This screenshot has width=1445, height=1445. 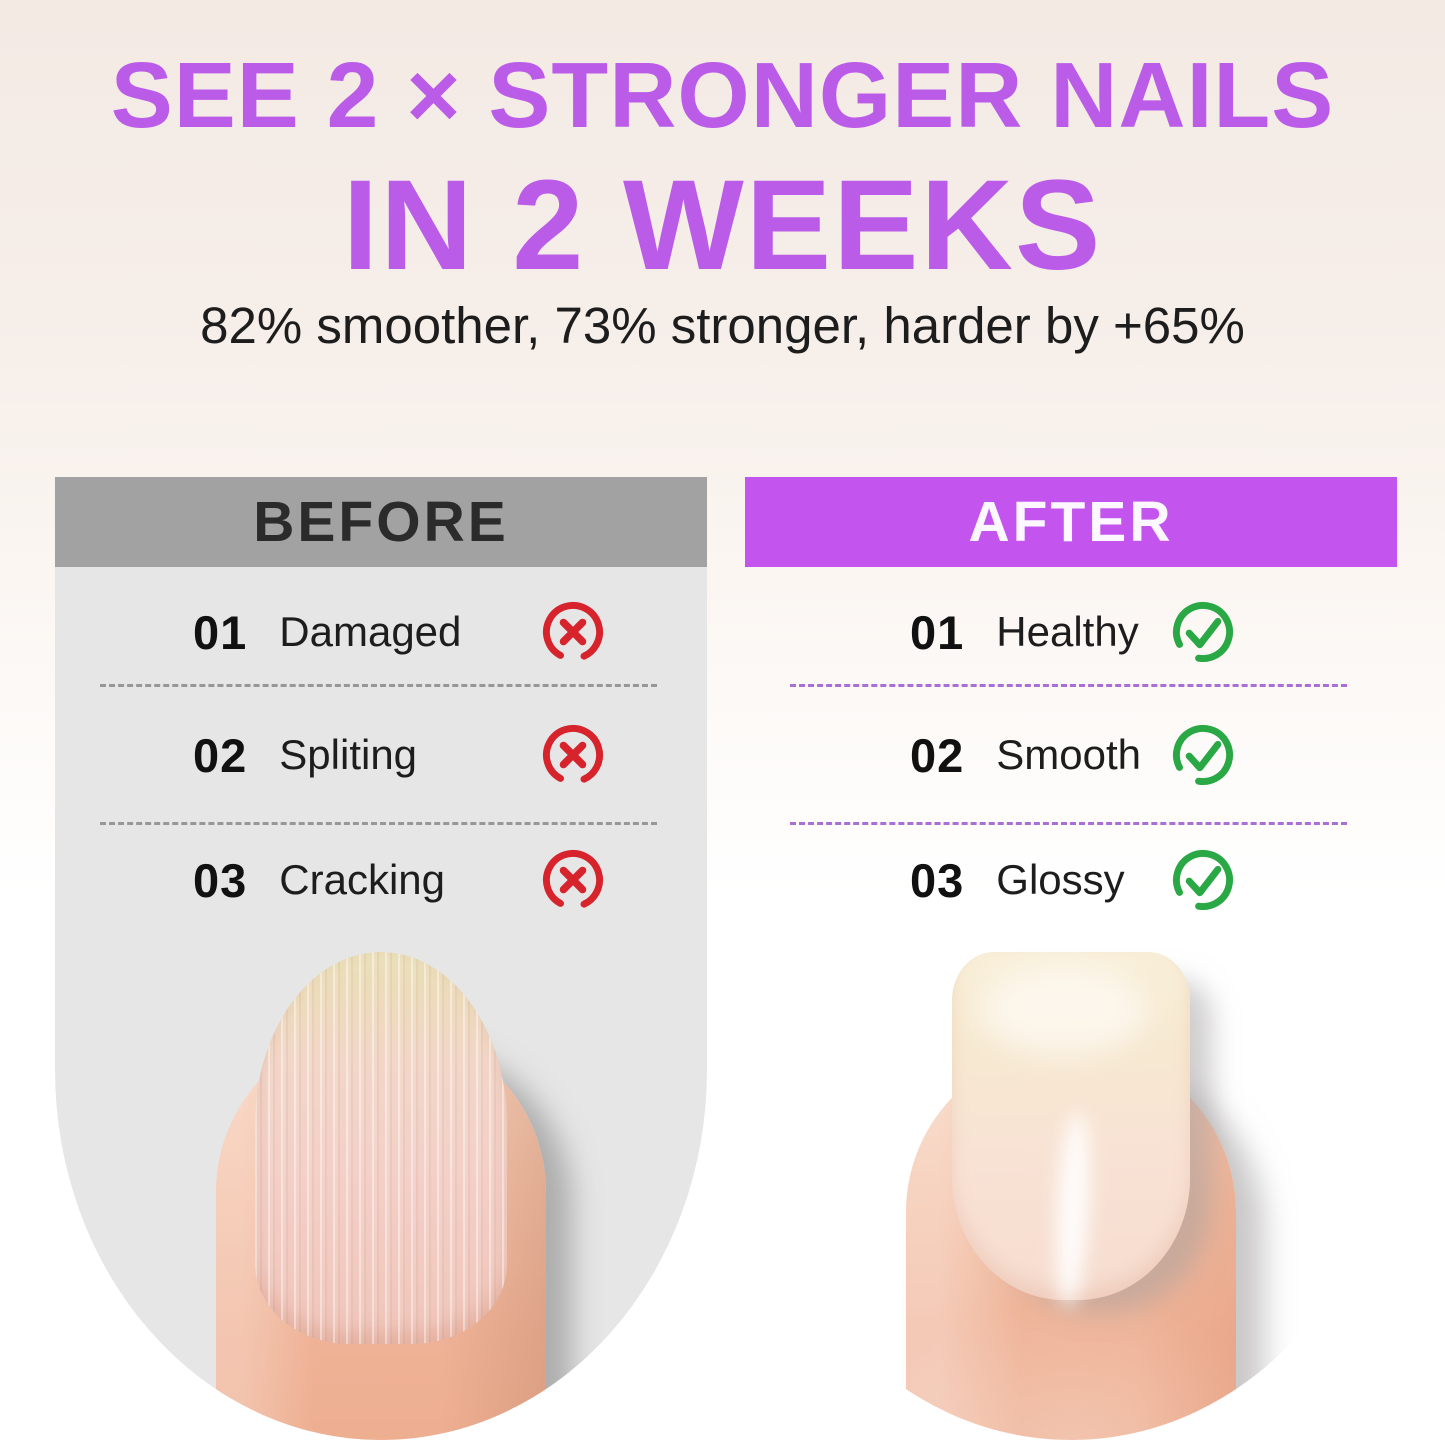 I want to click on item-label: Healthy, so click(x=1067, y=631).